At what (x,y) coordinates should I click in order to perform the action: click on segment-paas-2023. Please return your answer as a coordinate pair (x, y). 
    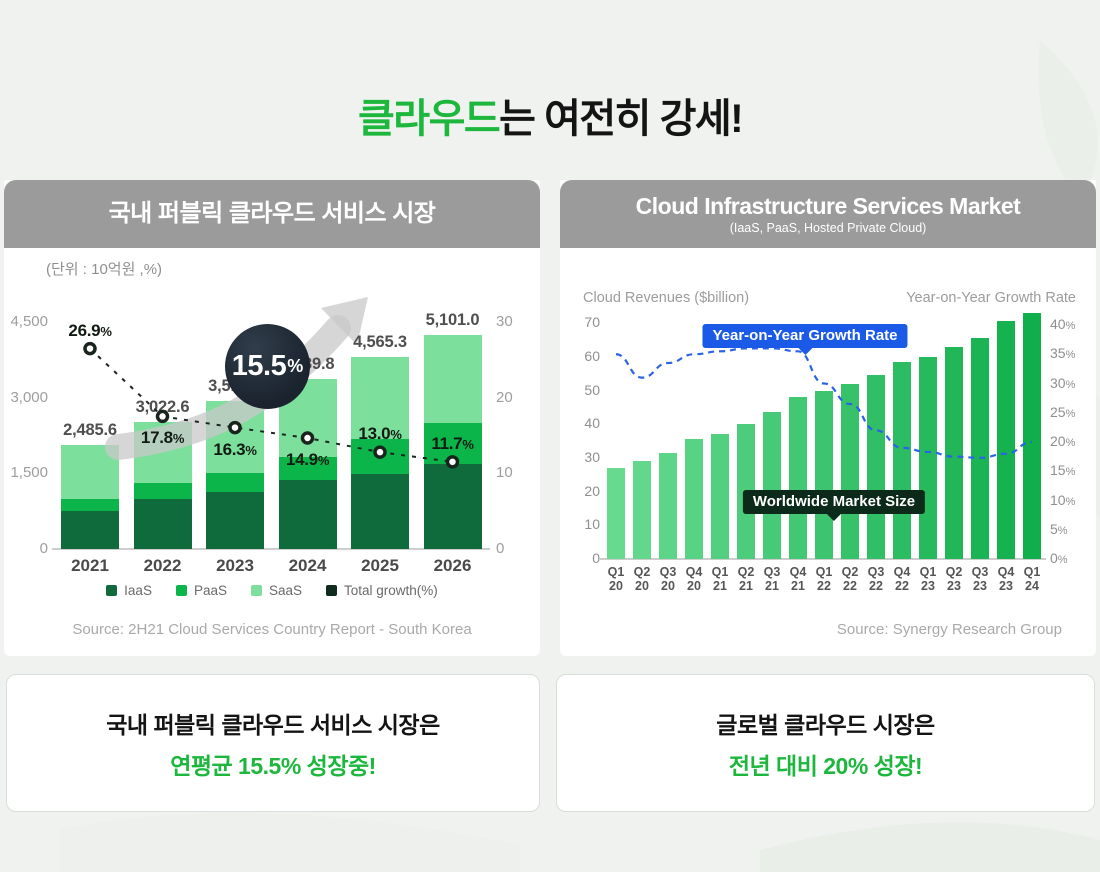
    Looking at the image, I should click on (235, 482).